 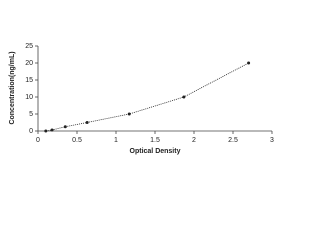 What do you see at coordinates (155, 151) in the screenshot?
I see `x-axis-title: Optical Density` at bounding box center [155, 151].